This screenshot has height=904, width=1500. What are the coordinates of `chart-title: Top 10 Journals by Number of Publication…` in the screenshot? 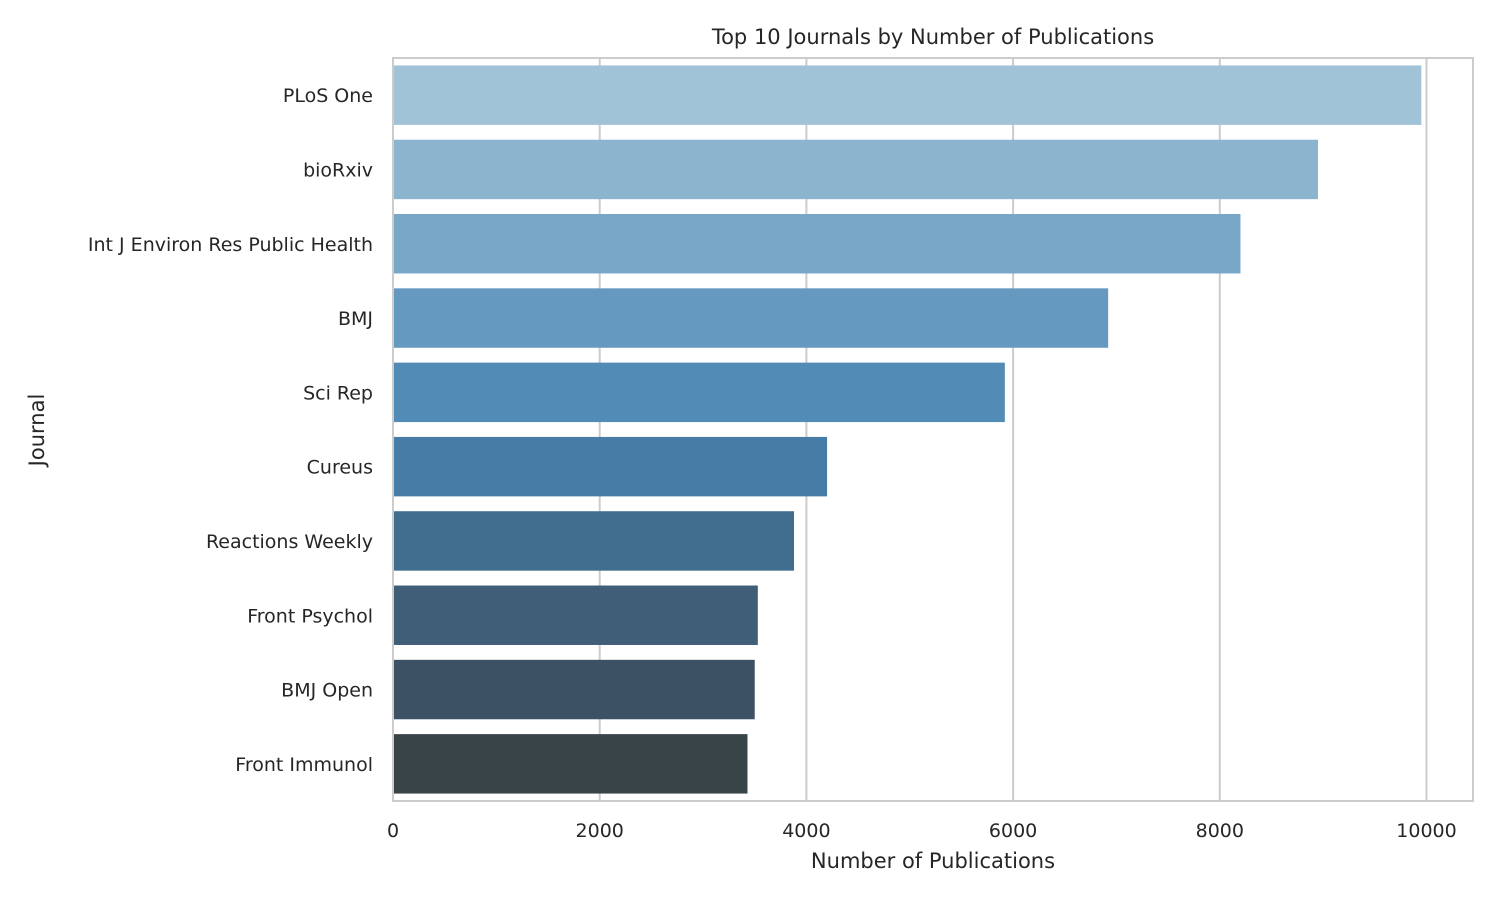 It's located at (932, 37).